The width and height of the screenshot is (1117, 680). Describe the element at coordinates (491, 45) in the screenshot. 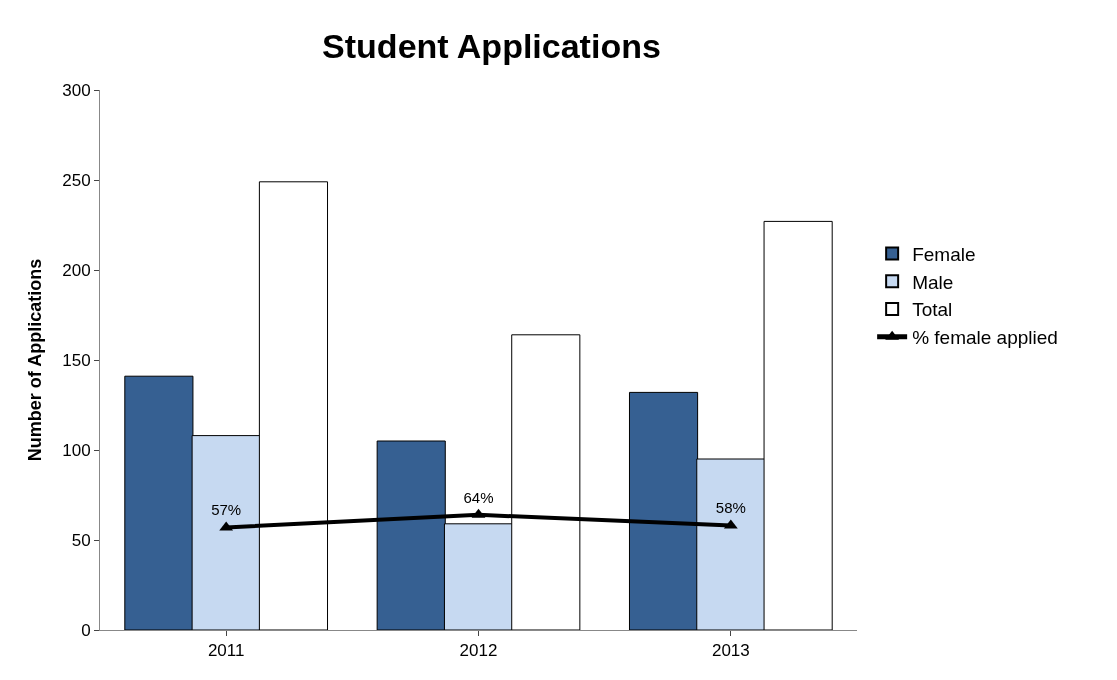

I see `chart-title: Student Applications` at that location.